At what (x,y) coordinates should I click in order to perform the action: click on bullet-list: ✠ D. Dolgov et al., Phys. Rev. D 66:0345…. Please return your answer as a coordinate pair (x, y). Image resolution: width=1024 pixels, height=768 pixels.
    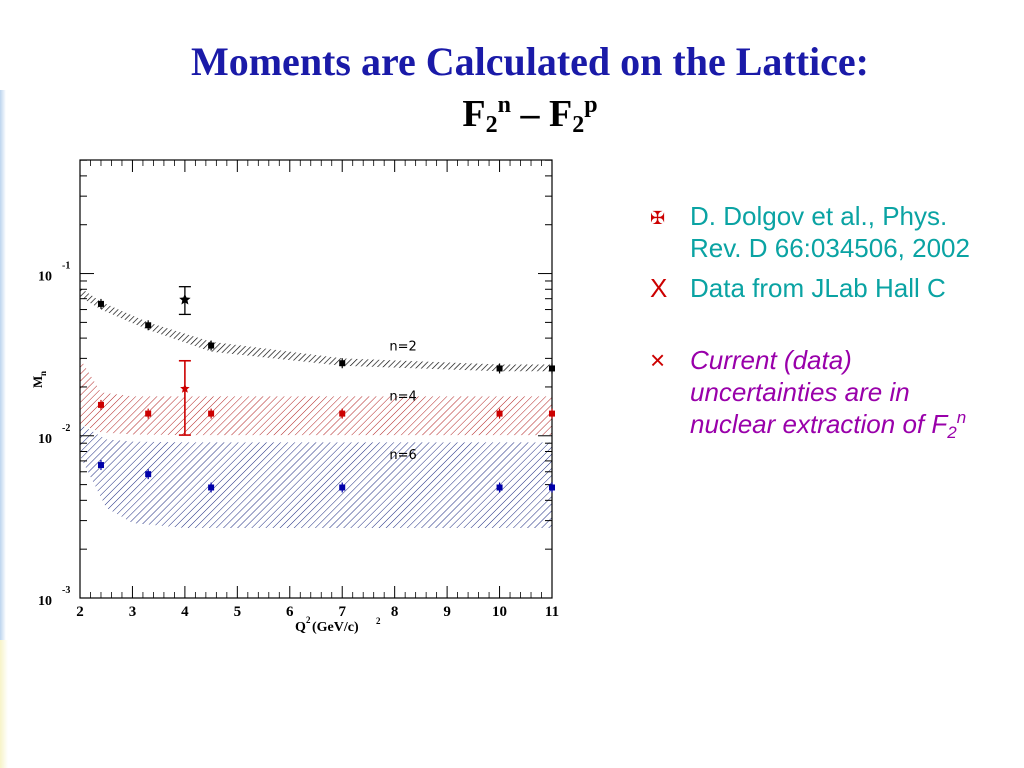
    Looking at the image, I should click on (815, 324).